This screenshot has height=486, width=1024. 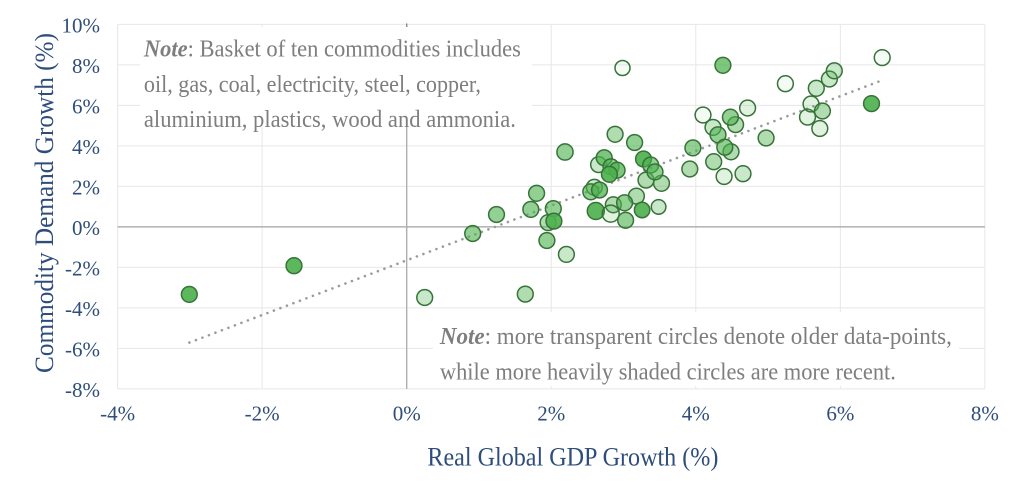 What do you see at coordinates (332, 50) in the screenshot?
I see `svg-text:Note: Basket of ten commoditie: Note: Basket of ten commodities includes` at bounding box center [332, 50].